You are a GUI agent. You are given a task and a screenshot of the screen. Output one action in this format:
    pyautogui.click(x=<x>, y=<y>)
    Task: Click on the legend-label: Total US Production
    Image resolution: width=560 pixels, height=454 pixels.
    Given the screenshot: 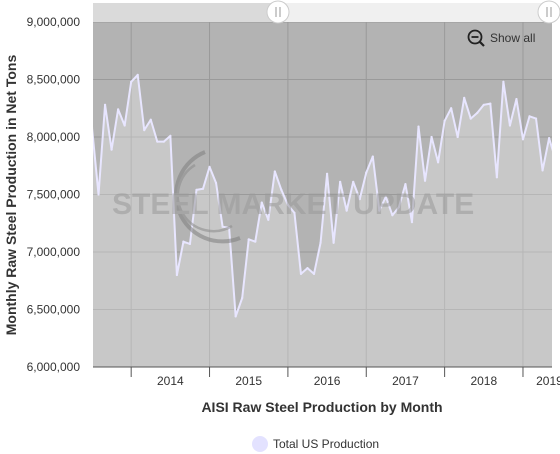 What is the action you would take?
    pyautogui.click(x=326, y=444)
    